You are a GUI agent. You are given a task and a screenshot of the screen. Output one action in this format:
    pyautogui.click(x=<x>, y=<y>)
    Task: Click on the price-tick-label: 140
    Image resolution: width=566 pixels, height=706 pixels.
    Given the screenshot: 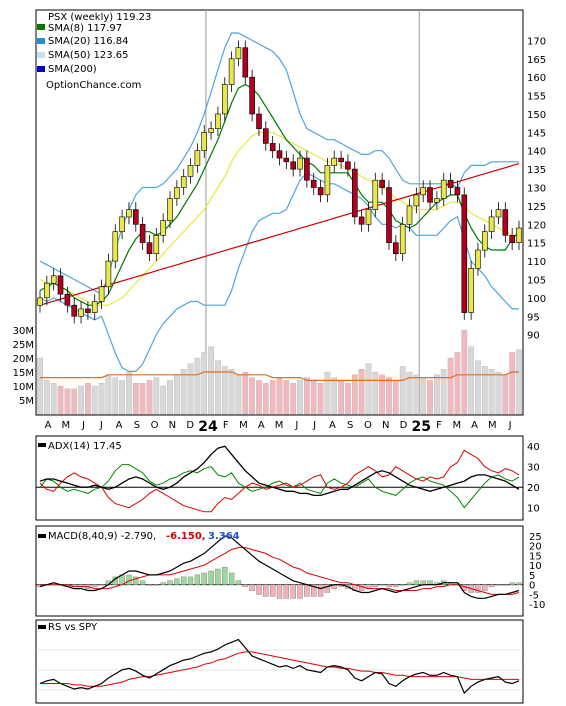 What is the action you would take?
    pyautogui.click(x=536, y=152)
    